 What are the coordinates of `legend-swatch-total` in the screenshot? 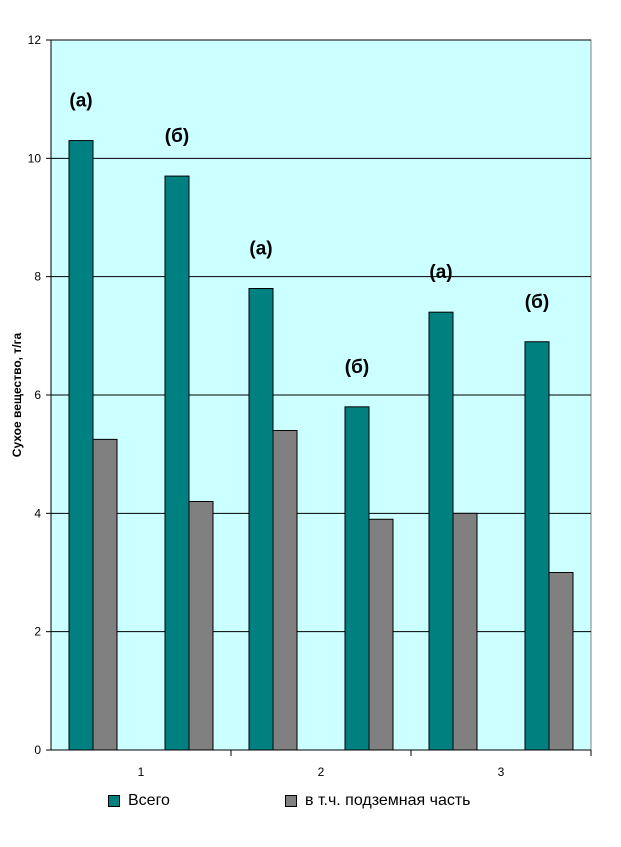 It's located at (114, 801).